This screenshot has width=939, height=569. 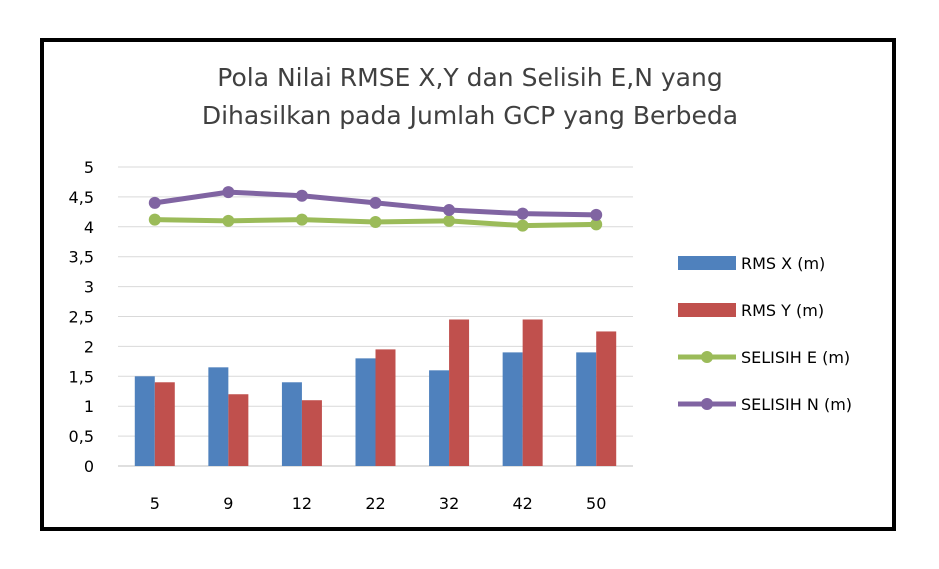 What do you see at coordinates (155, 503) in the screenshot?
I see `x-tick-label: 5` at bounding box center [155, 503].